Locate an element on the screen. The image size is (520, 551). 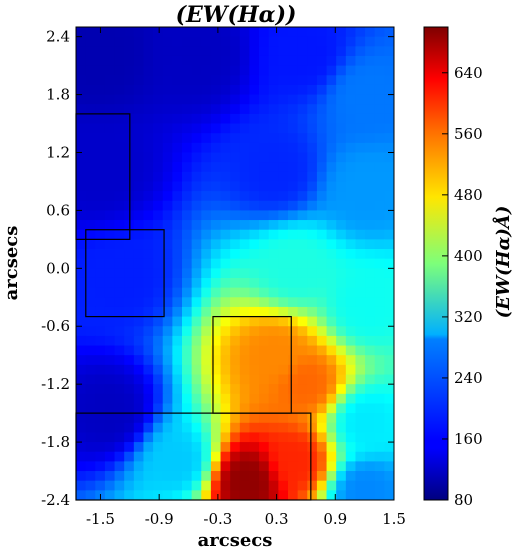
x-tick-label: 0.3 is located at coordinates (277, 519).